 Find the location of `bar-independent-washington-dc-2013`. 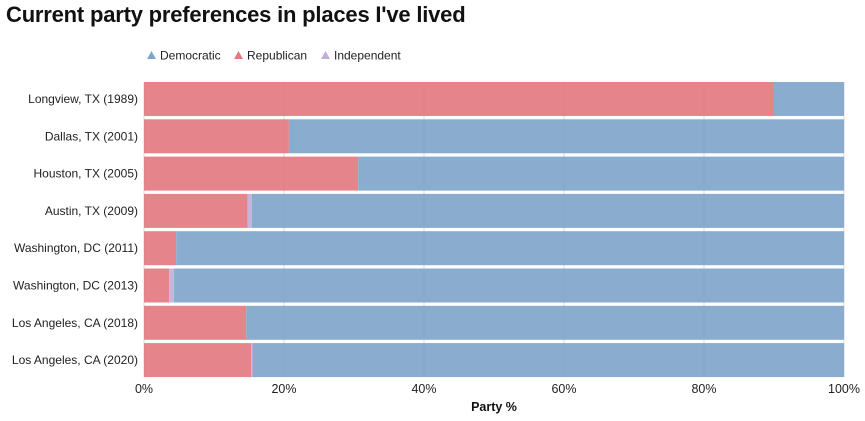

bar-independent-washington-dc-2013 is located at coordinates (172, 285).